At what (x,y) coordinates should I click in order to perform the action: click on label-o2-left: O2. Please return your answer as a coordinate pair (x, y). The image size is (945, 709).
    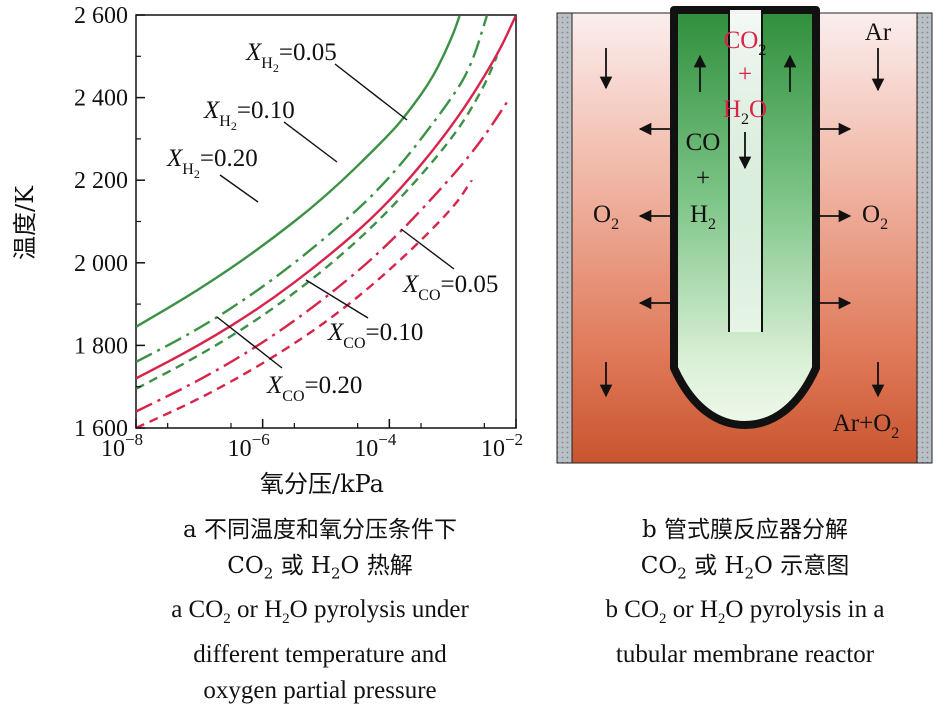
    Looking at the image, I should click on (606, 217).